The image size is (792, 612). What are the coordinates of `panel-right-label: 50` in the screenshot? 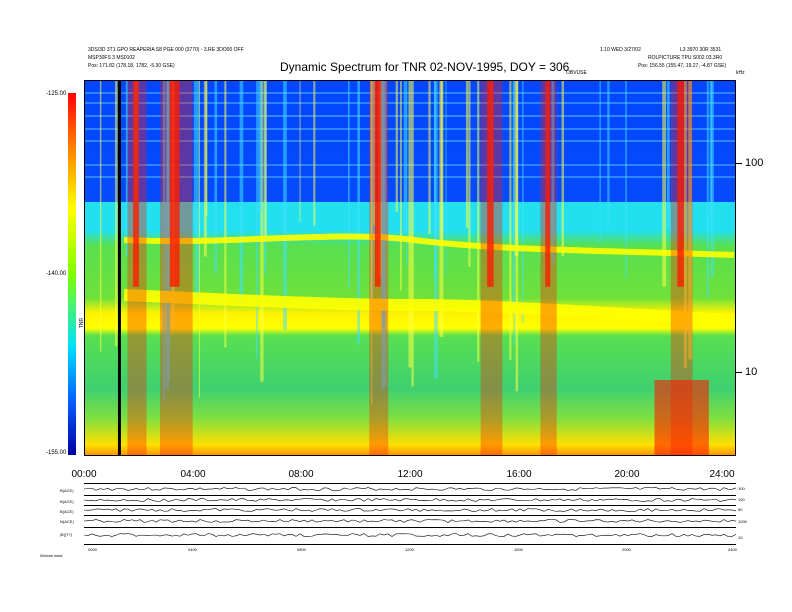 It's located at (740, 509).